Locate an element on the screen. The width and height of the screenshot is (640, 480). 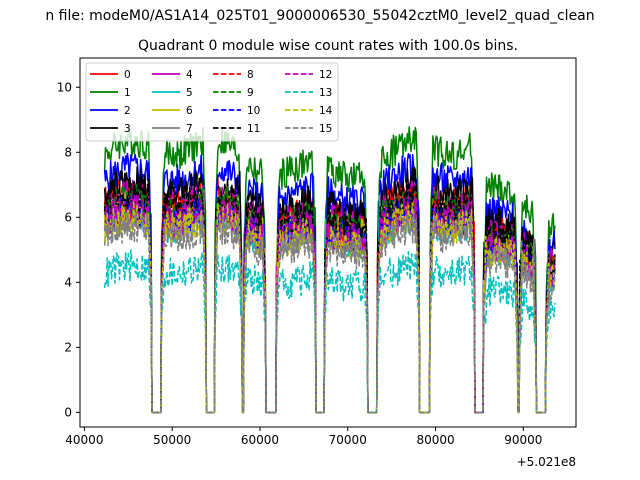
x-axis: 40000 50000 60000 70000 80000 90000 is located at coordinates (303, 437).